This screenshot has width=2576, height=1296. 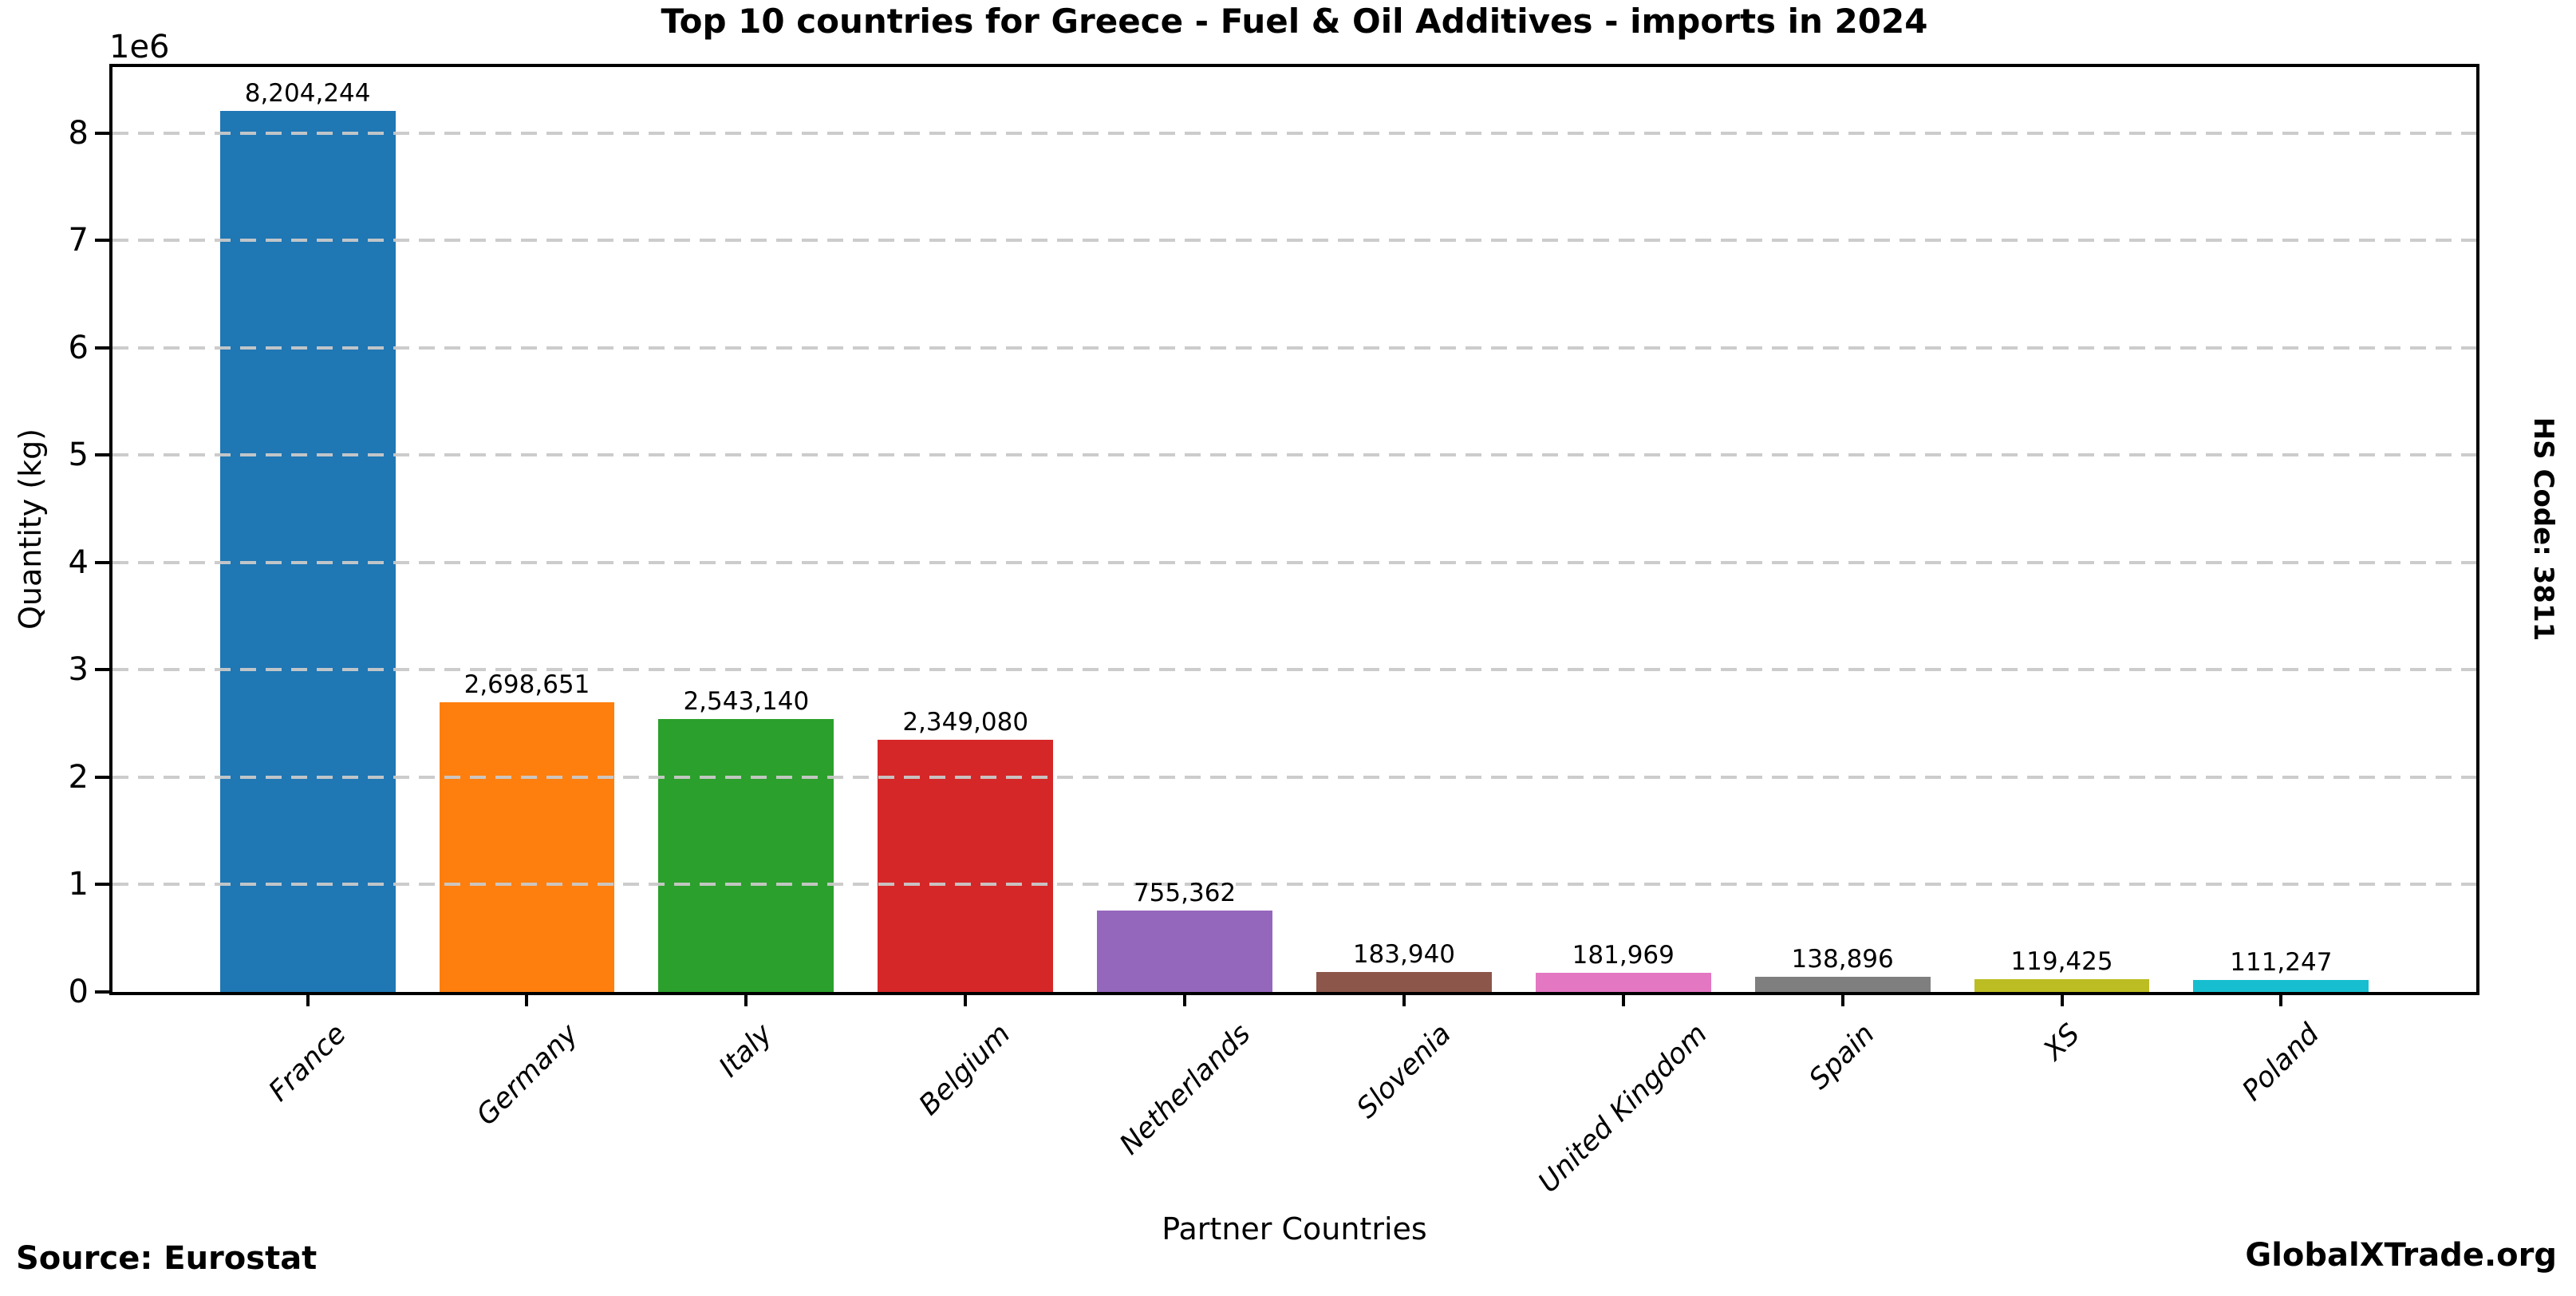 I want to click on x-tick-label-germany: Germany, so click(x=527, y=1074).